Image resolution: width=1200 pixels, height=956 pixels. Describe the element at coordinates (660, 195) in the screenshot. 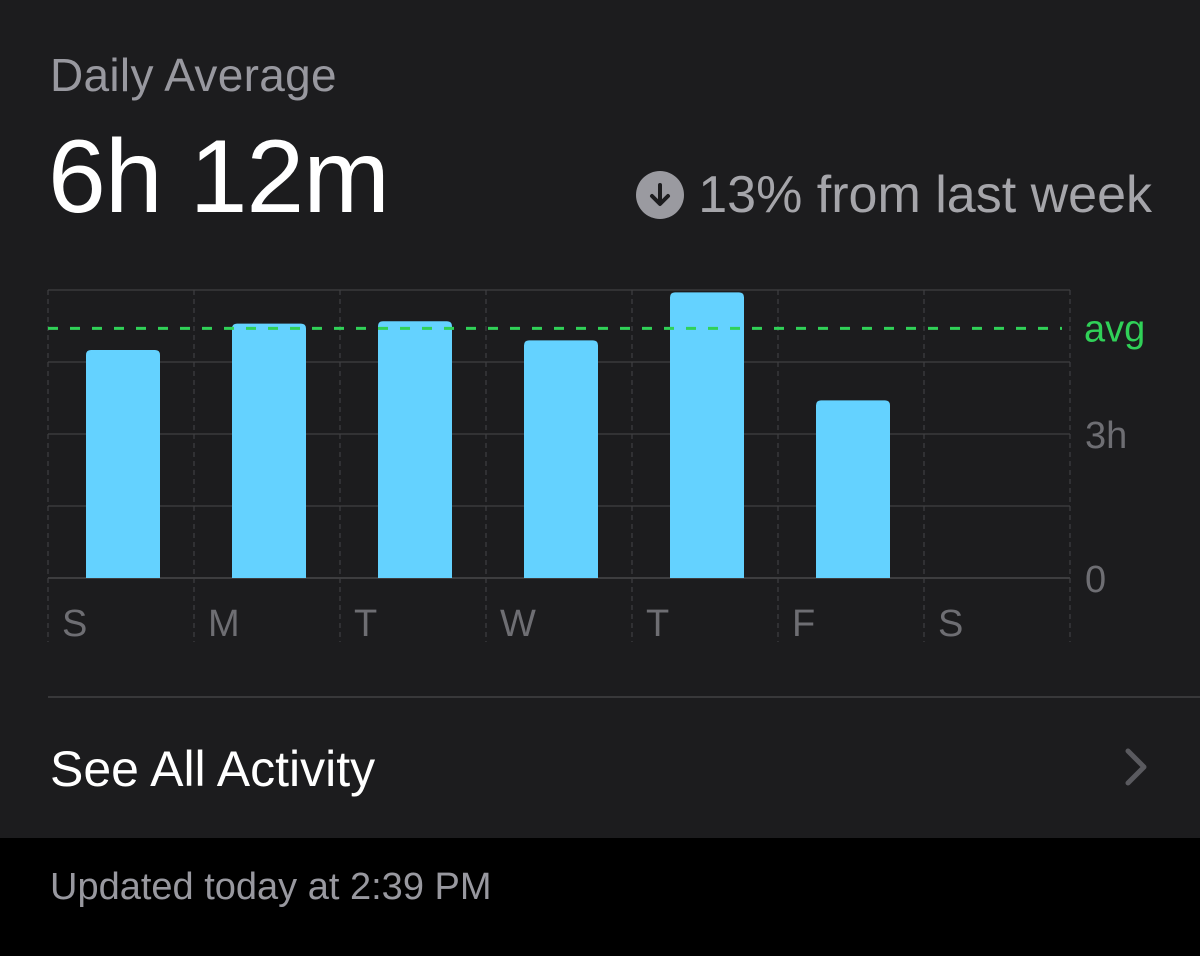

I see `arrow-down-circle-icon` at that location.